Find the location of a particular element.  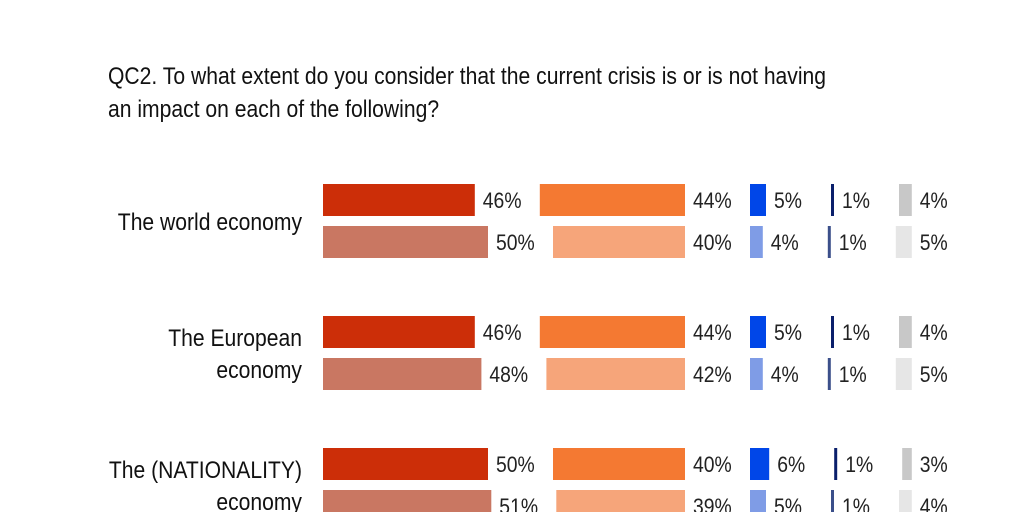

category-label: The (NATIONALITY) is located at coordinates (205, 470).